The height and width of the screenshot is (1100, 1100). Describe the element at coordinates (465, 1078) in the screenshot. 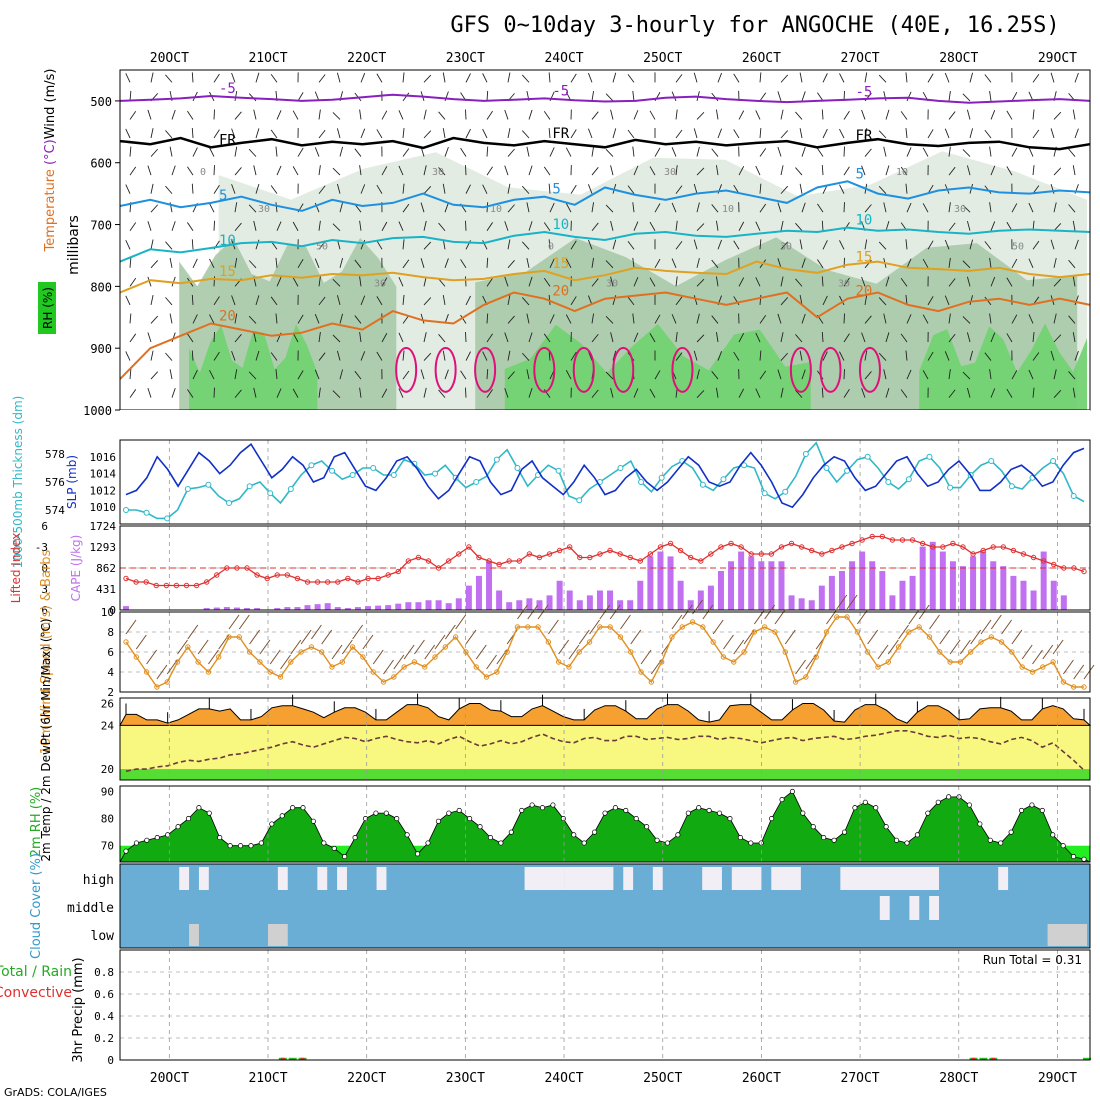

I see `date-tick-label-bottom: 23OCT` at that location.